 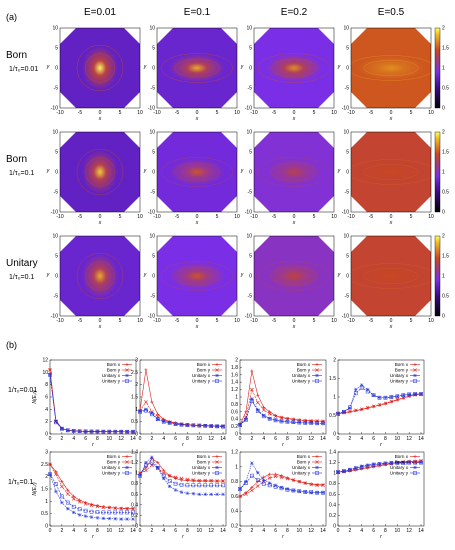 What do you see at coordinates (347, 257) in the screenshot?
I see `y-tick-label: 5` at bounding box center [347, 257].